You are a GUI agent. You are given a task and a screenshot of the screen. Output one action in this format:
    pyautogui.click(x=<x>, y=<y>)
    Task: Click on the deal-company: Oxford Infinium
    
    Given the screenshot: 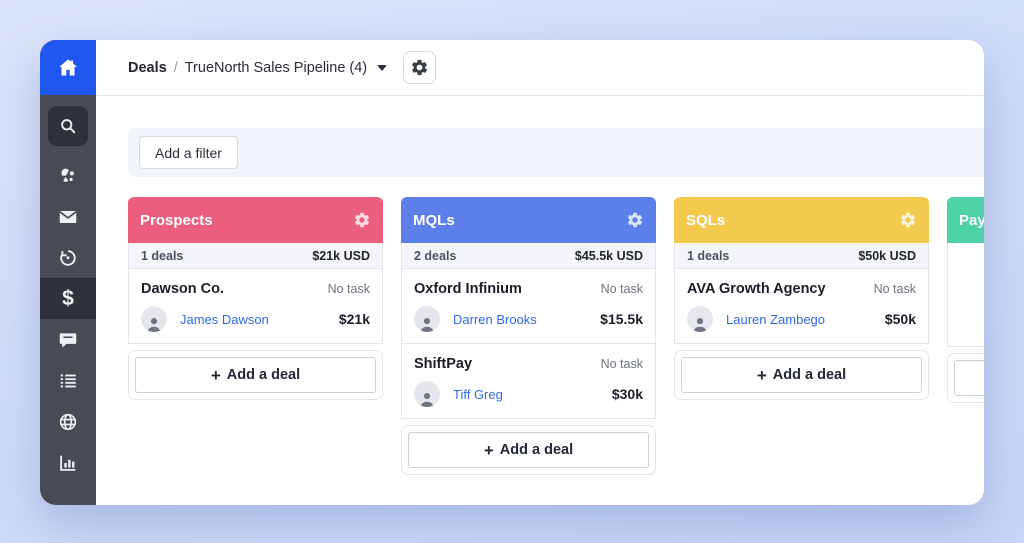 What is the action you would take?
    pyautogui.click(x=468, y=289)
    